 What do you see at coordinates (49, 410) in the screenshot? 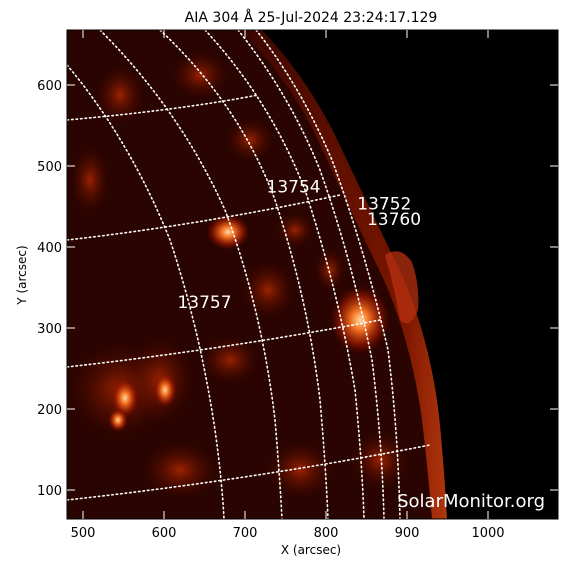
I see `y-tick-label: 200` at bounding box center [49, 410].